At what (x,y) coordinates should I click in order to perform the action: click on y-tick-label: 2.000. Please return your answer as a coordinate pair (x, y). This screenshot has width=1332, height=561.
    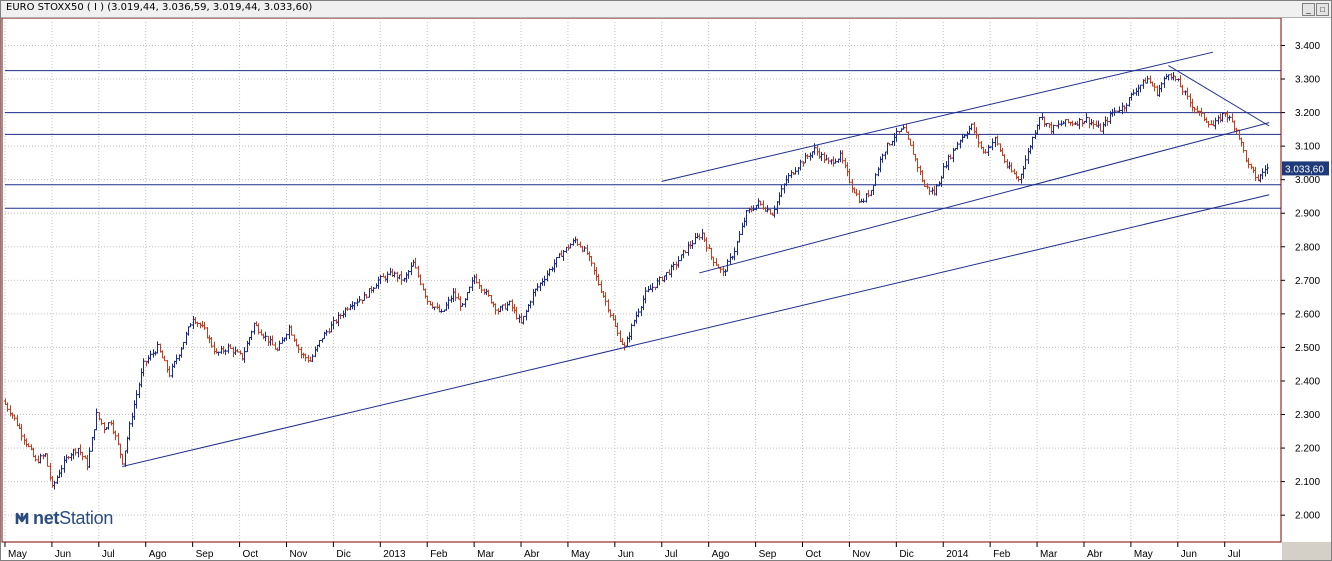
    Looking at the image, I should click on (1307, 516).